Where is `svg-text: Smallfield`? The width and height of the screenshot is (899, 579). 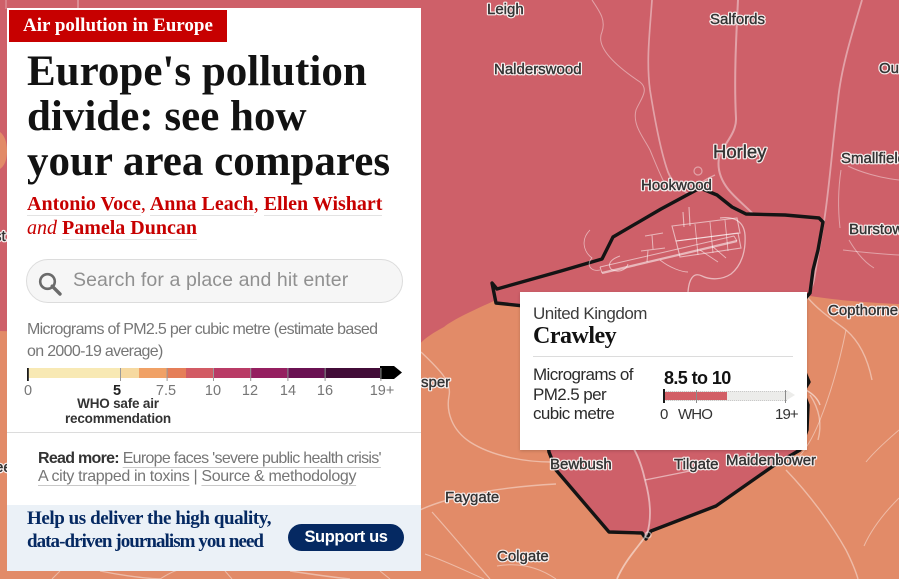 svg-text: Smallfield is located at coordinates (870, 158).